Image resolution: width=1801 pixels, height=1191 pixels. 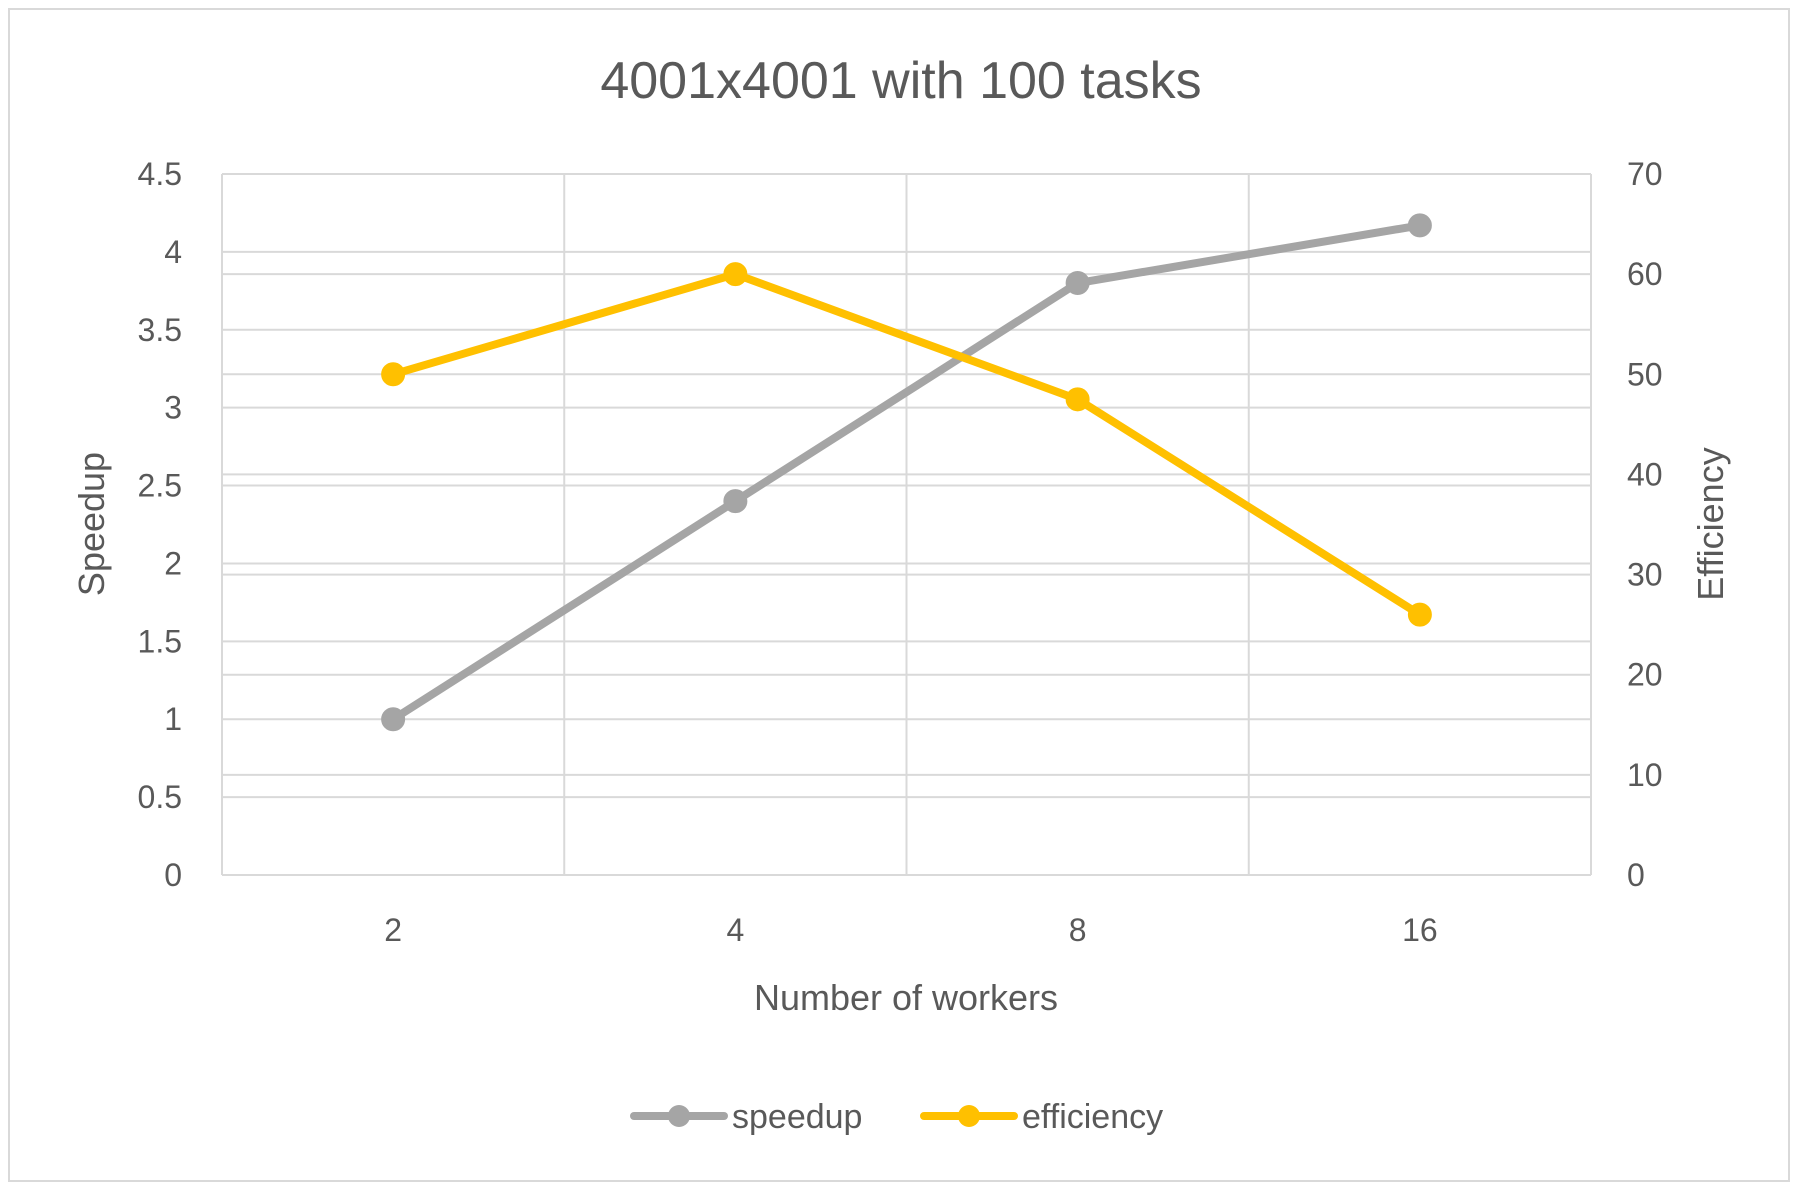 What do you see at coordinates (160, 797) in the screenshot?
I see `y-tick-label: 0.5` at bounding box center [160, 797].